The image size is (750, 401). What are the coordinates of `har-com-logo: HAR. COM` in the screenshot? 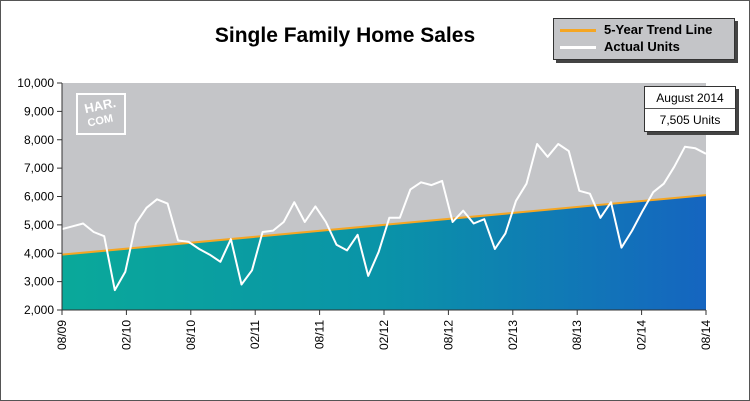 It's located at (101, 114).